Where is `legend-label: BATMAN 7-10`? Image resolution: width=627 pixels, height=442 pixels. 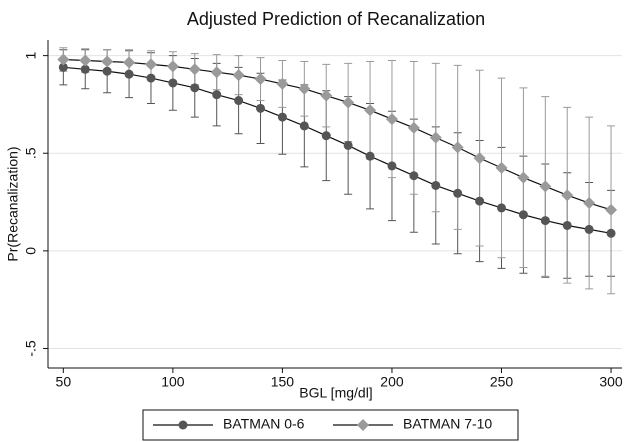
legend-label: BATMAN 7-10 is located at coordinates (447, 424).